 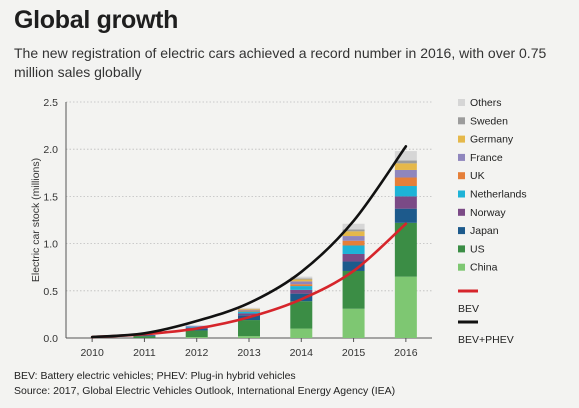 What do you see at coordinates (144, 353) in the screenshot?
I see `x-tick-label: 2011` at bounding box center [144, 353].